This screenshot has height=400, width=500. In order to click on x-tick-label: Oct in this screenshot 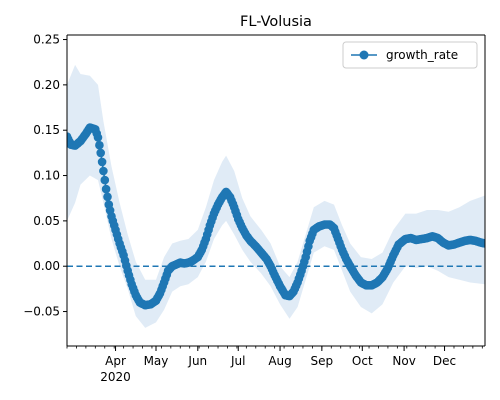, I will do `click(362, 361)`.